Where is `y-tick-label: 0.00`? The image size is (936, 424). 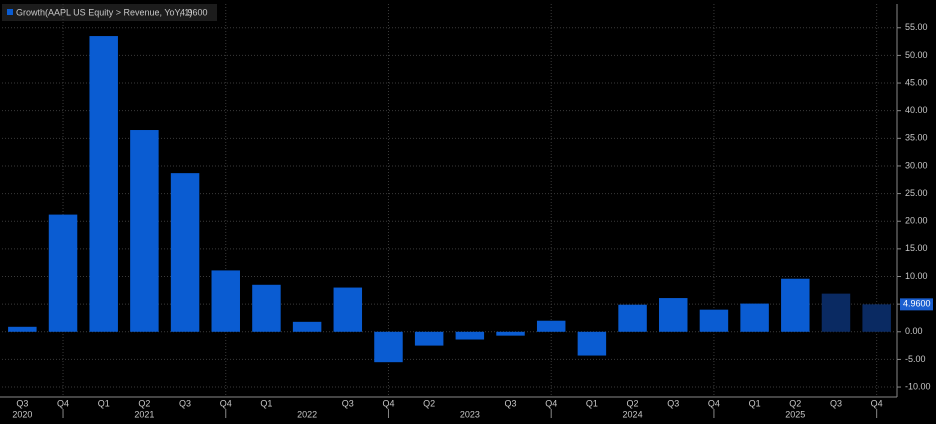
y-tick-label: 0.00 is located at coordinates (914, 331).